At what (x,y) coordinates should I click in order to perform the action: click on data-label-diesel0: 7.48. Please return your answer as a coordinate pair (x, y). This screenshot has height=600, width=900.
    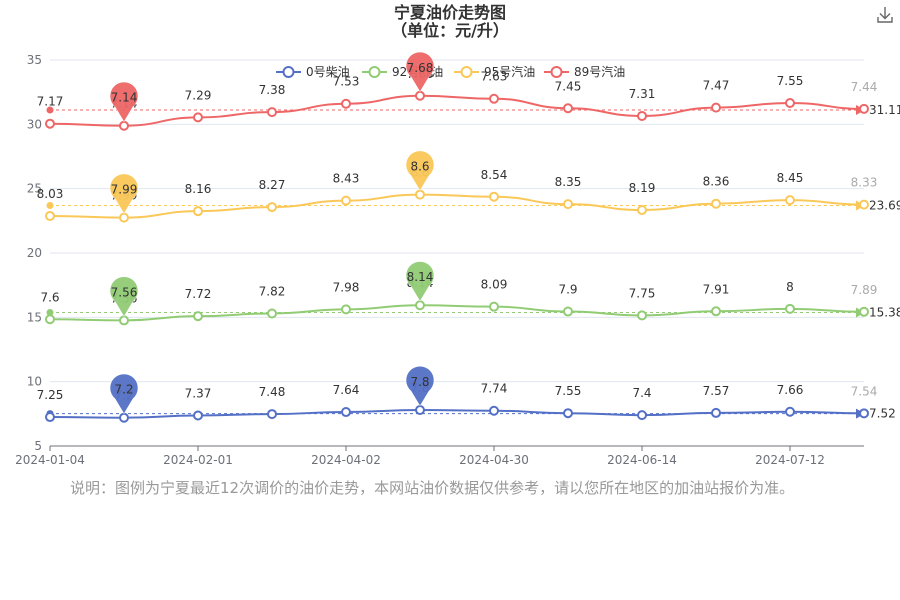
    Looking at the image, I should click on (272, 392).